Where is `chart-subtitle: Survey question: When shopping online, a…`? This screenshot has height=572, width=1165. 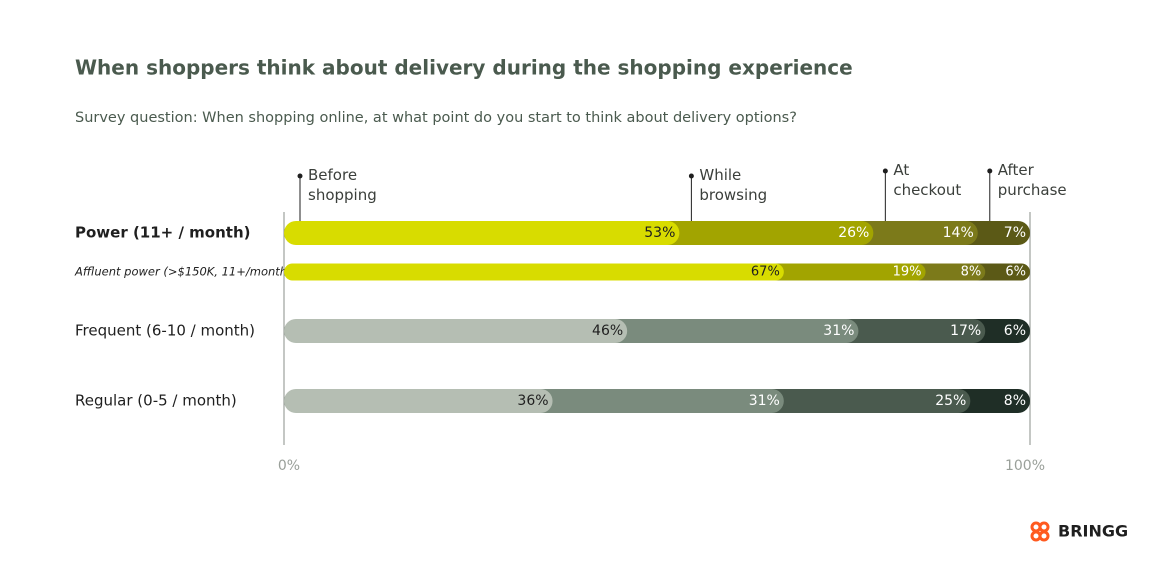 chart-subtitle: Survey question: When shopping online, a… is located at coordinates (436, 118).